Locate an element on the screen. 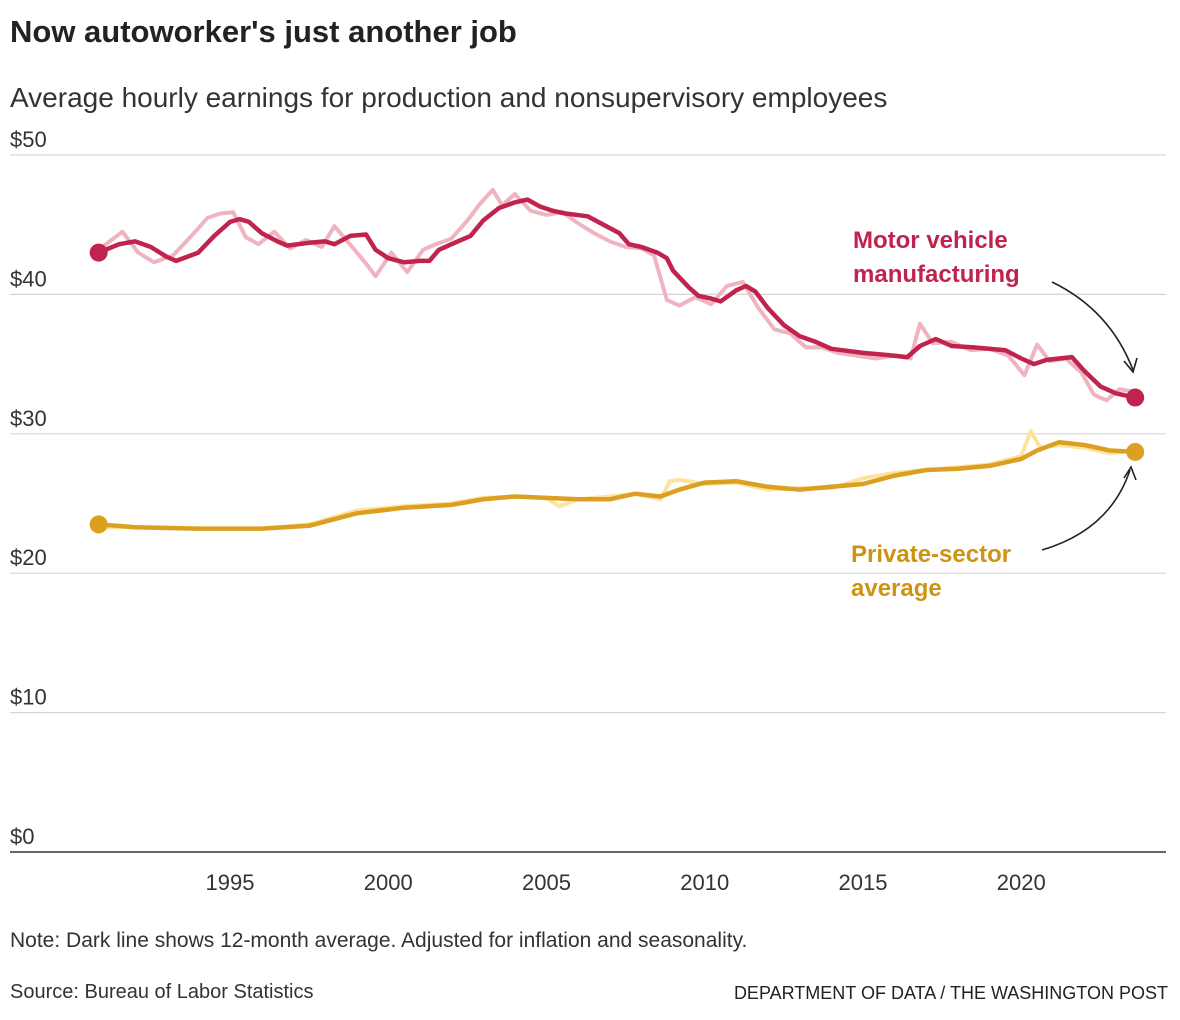  private-start-point is located at coordinates (98, 524).